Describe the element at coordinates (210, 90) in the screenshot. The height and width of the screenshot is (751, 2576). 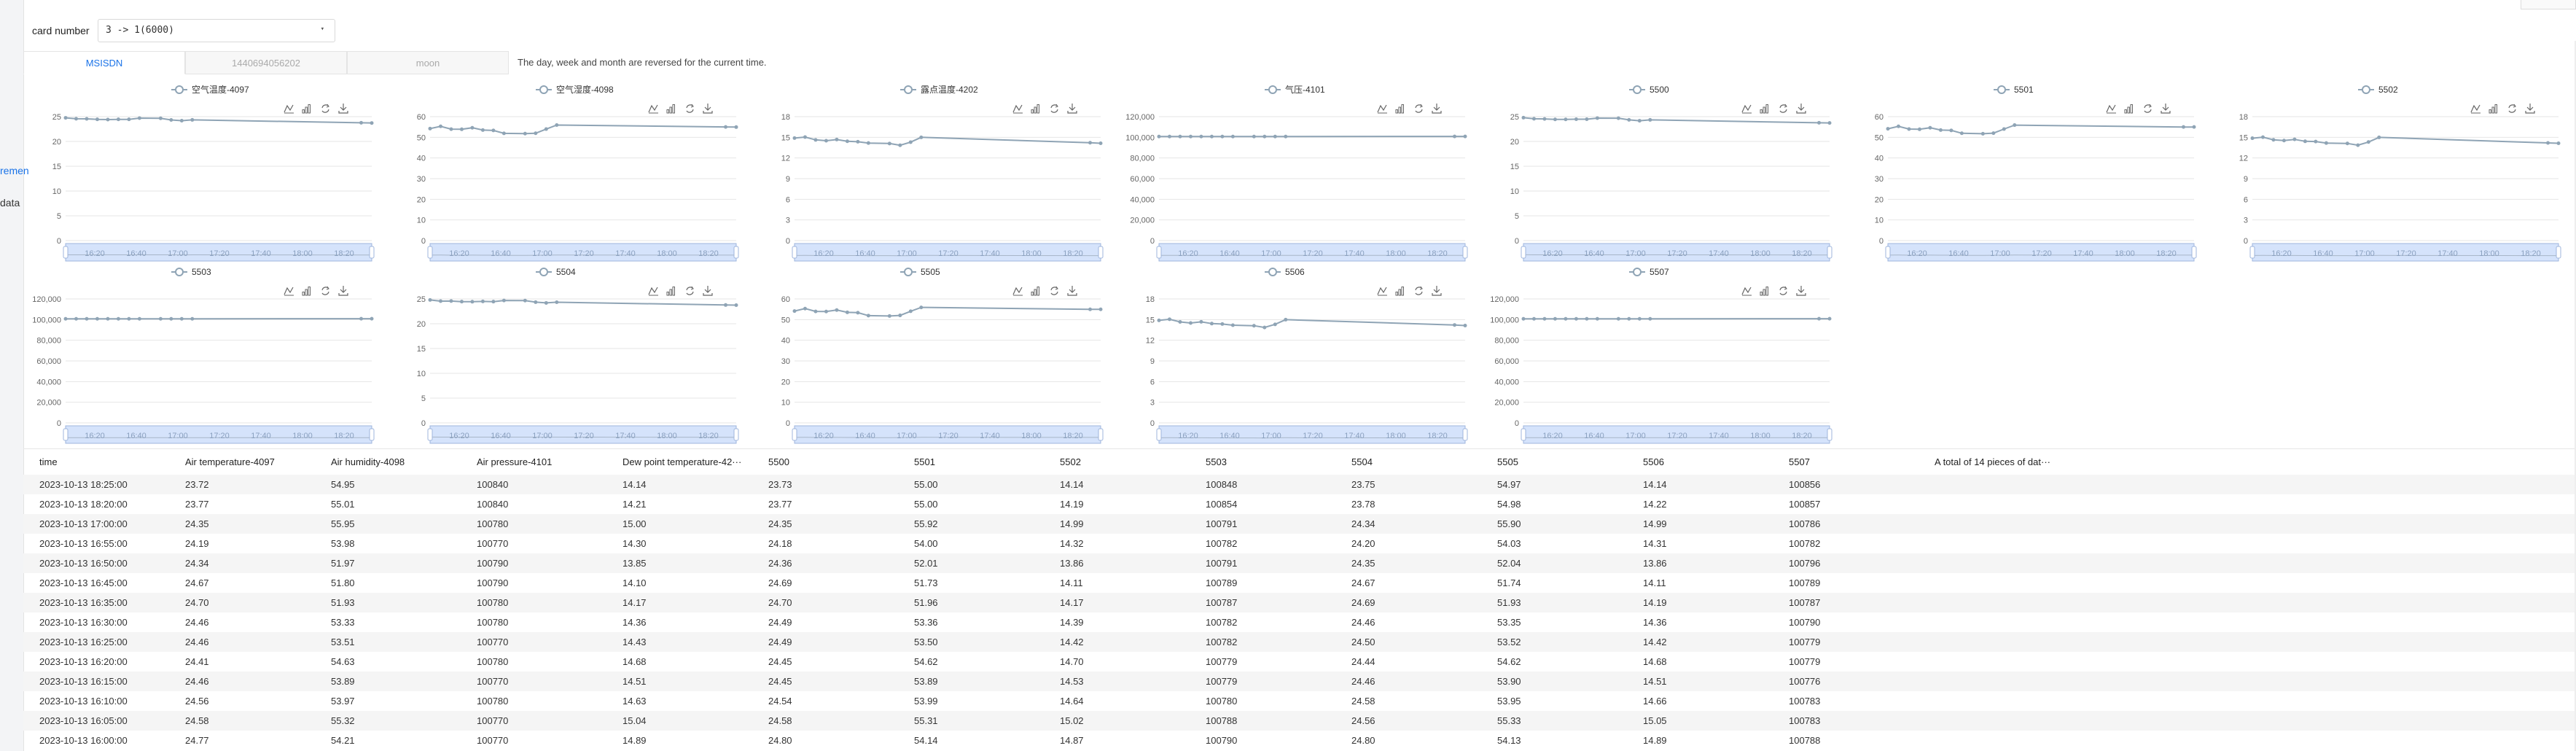
I see `legend-item: 空气温度-4097` at that location.